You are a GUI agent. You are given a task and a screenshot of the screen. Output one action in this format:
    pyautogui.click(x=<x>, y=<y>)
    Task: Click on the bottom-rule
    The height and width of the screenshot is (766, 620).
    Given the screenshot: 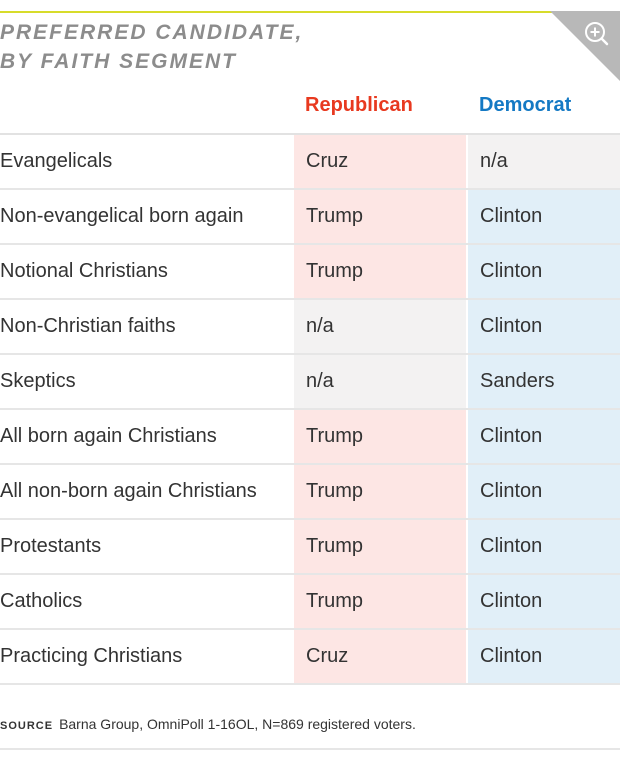 What is the action you would take?
    pyautogui.click(x=310, y=749)
    